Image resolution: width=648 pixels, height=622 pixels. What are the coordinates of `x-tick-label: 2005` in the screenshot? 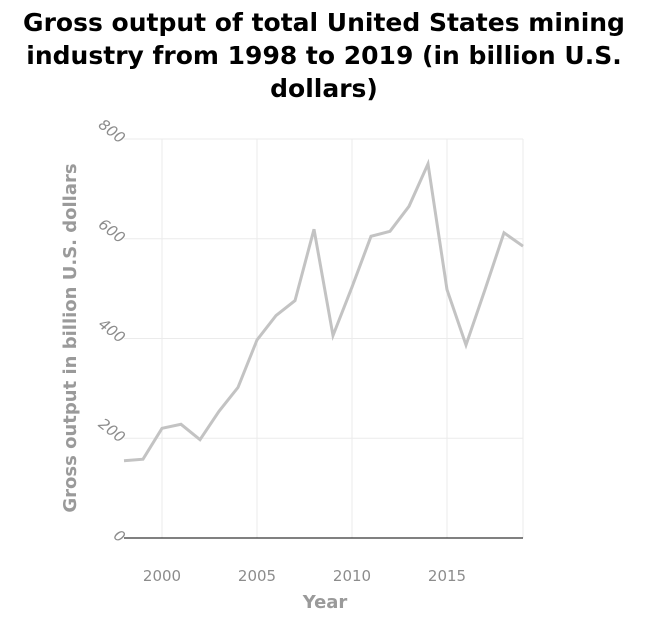 It's located at (257, 576).